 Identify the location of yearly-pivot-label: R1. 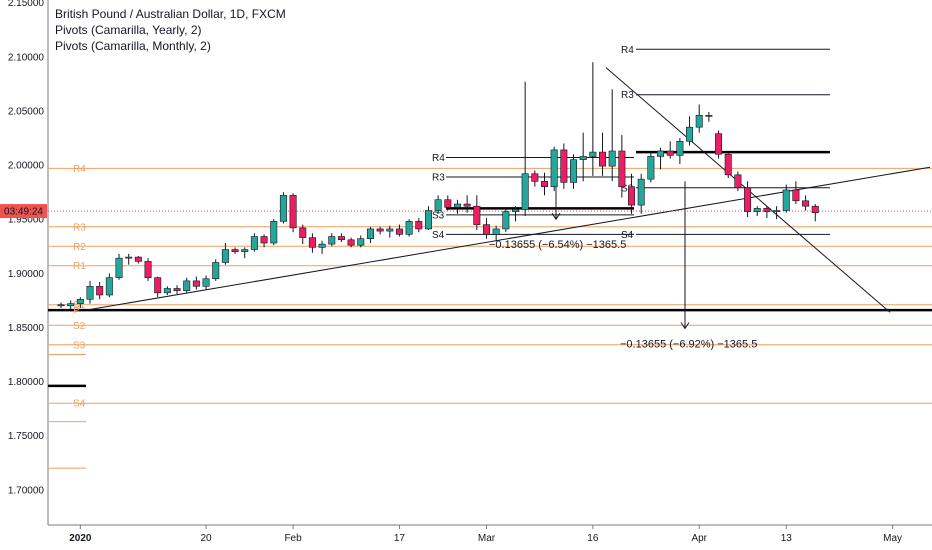
(79, 266).